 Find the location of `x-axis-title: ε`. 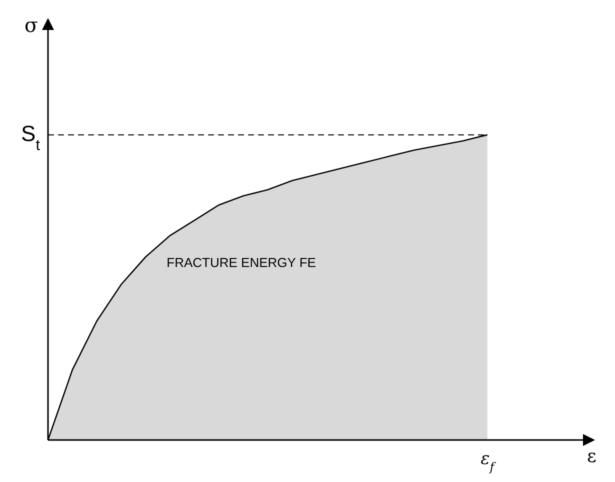

x-axis-title: ε is located at coordinates (591, 456).